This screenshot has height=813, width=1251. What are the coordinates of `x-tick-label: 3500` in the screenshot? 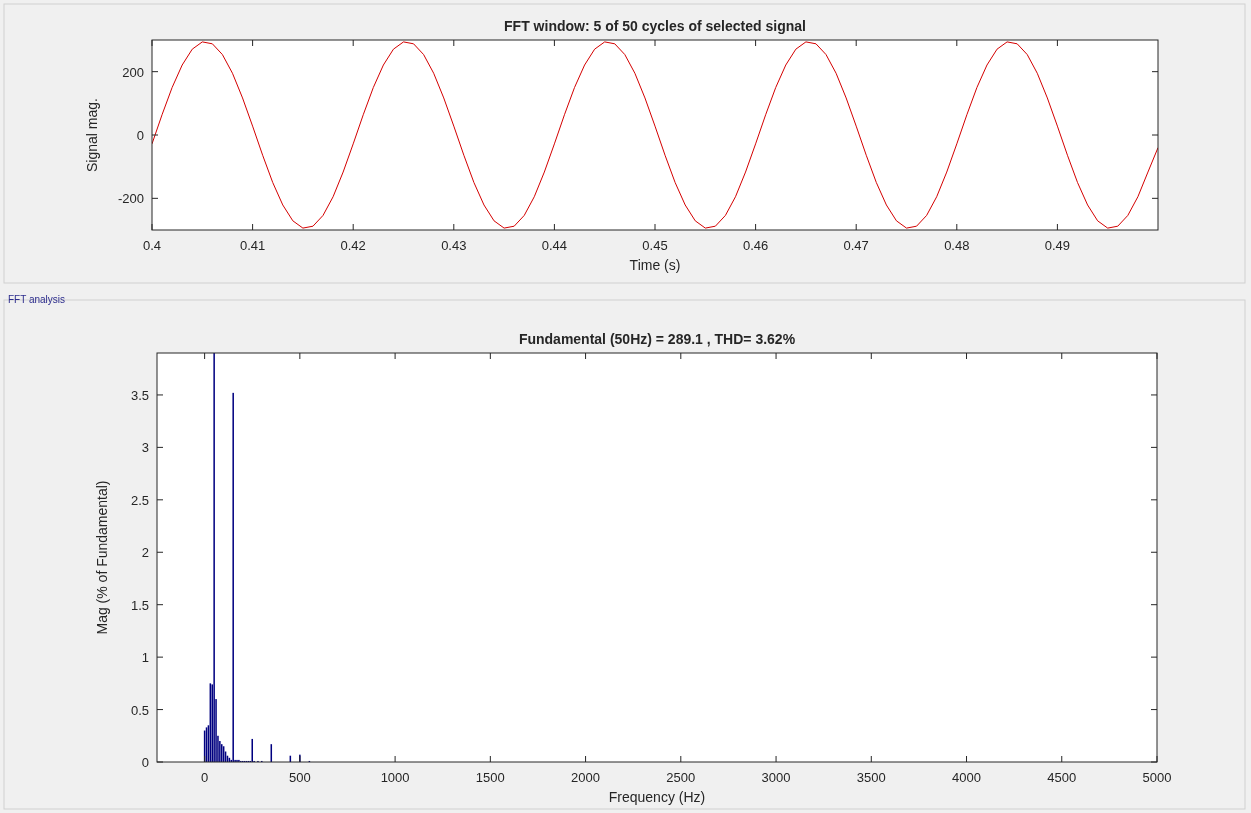 It's located at (871, 777).